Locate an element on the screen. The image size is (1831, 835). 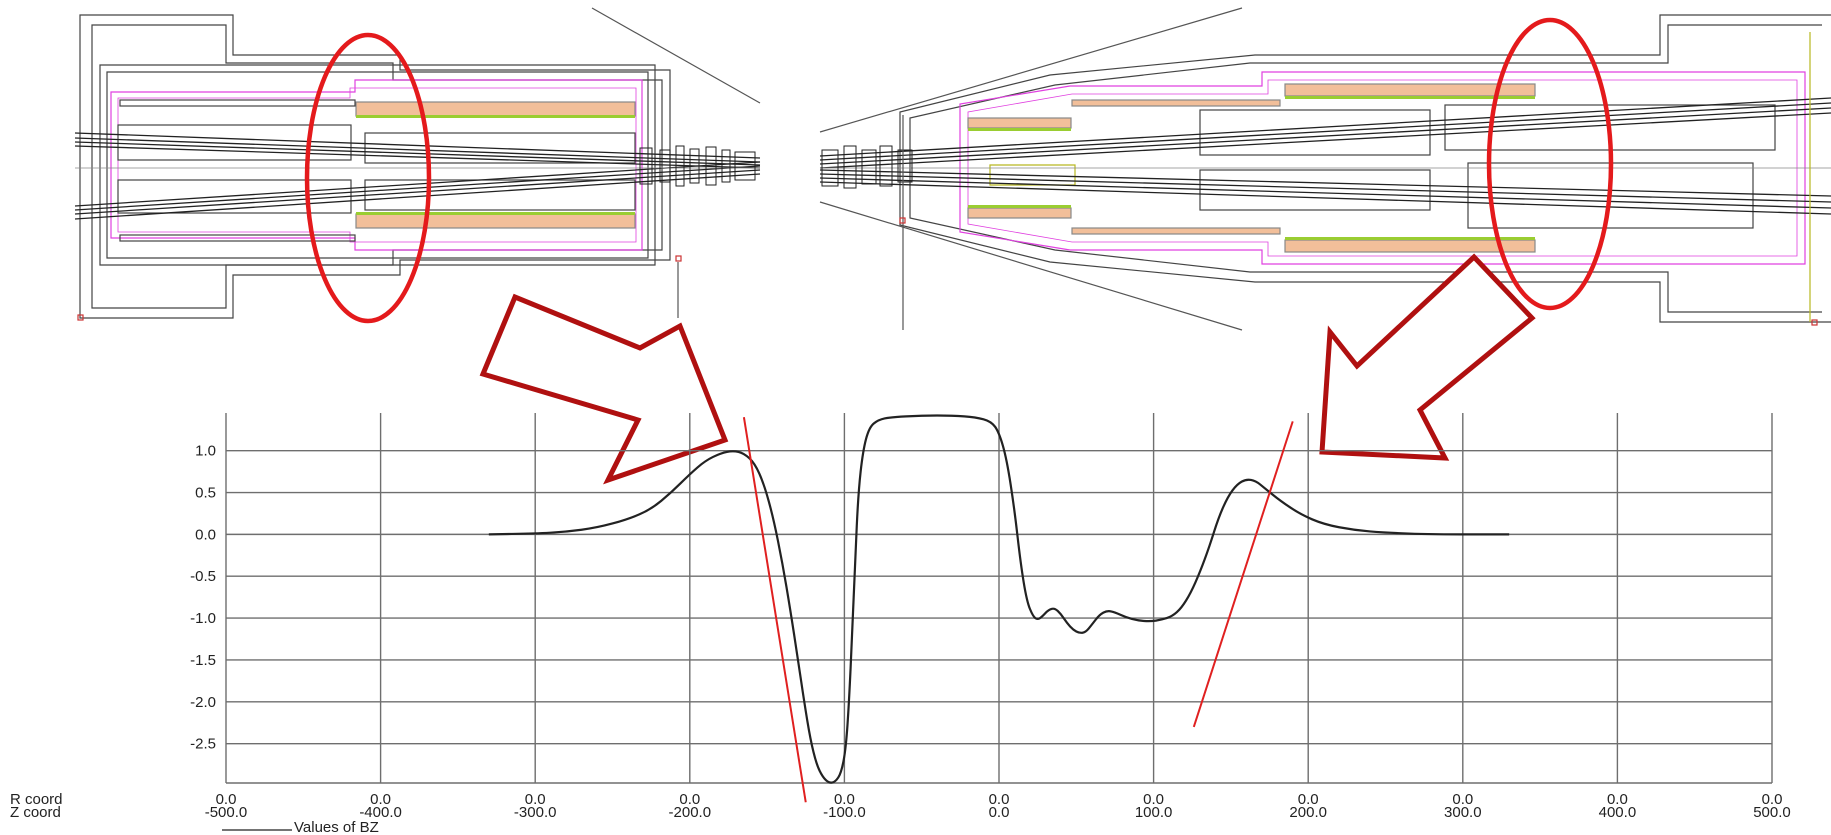
tangent-line-left is located at coordinates (774, 610).